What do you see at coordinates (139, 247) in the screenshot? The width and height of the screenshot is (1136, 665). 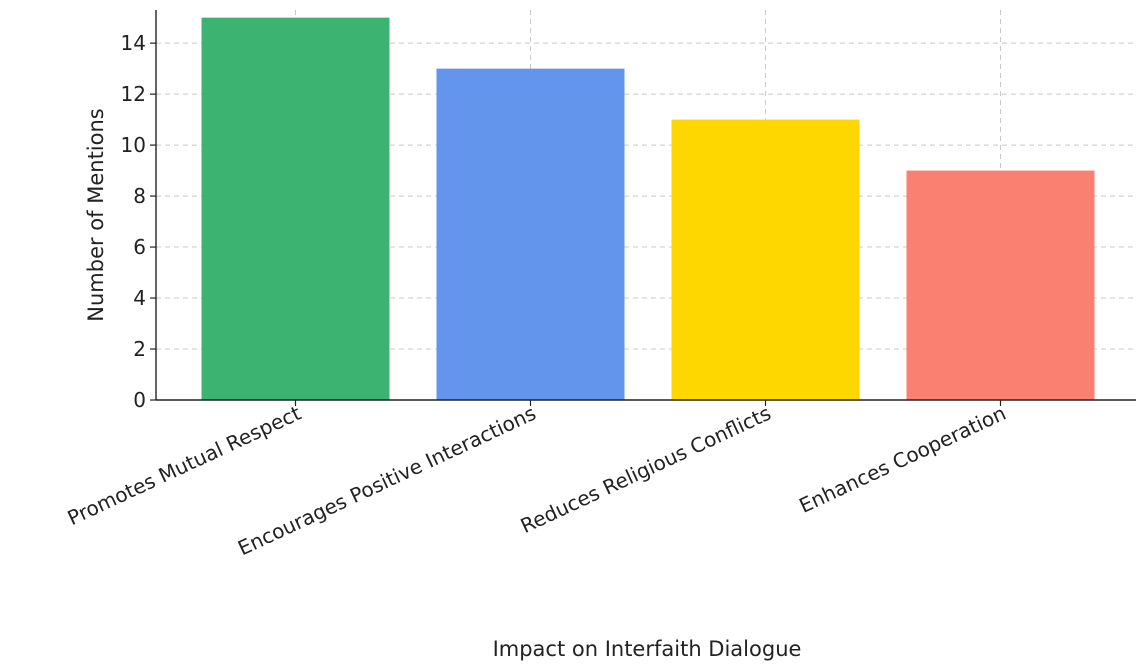 I see `y-tick-label: 6` at bounding box center [139, 247].